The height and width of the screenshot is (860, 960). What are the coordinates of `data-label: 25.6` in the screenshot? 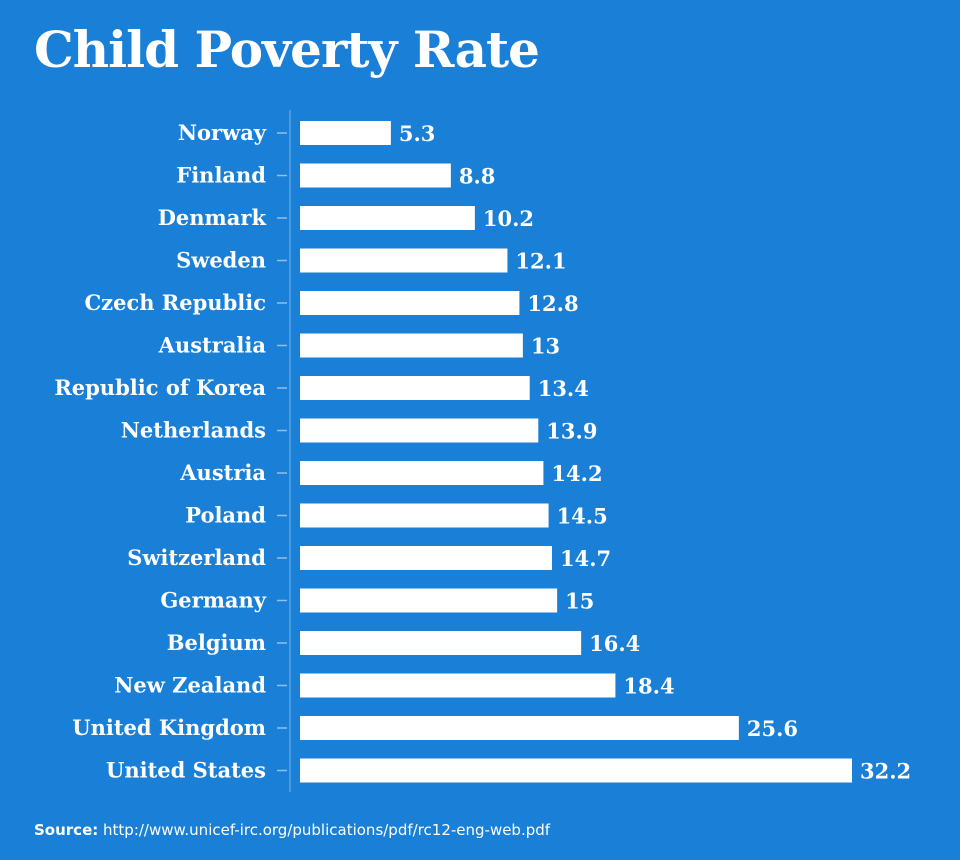 It's located at (772, 728).